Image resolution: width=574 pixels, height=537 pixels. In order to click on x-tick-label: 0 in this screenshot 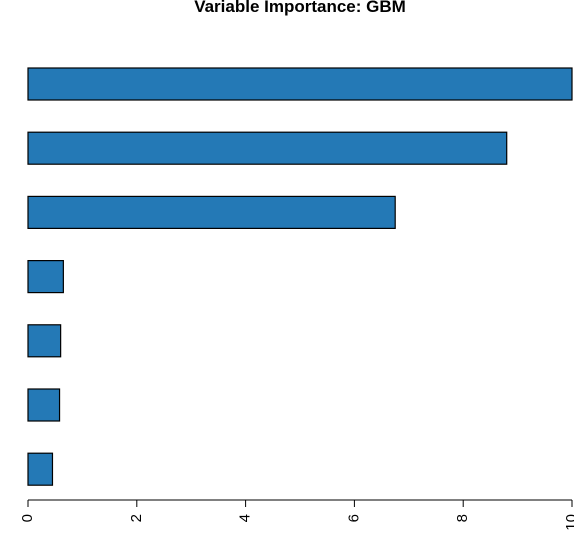, I will do `click(27, 518)`.